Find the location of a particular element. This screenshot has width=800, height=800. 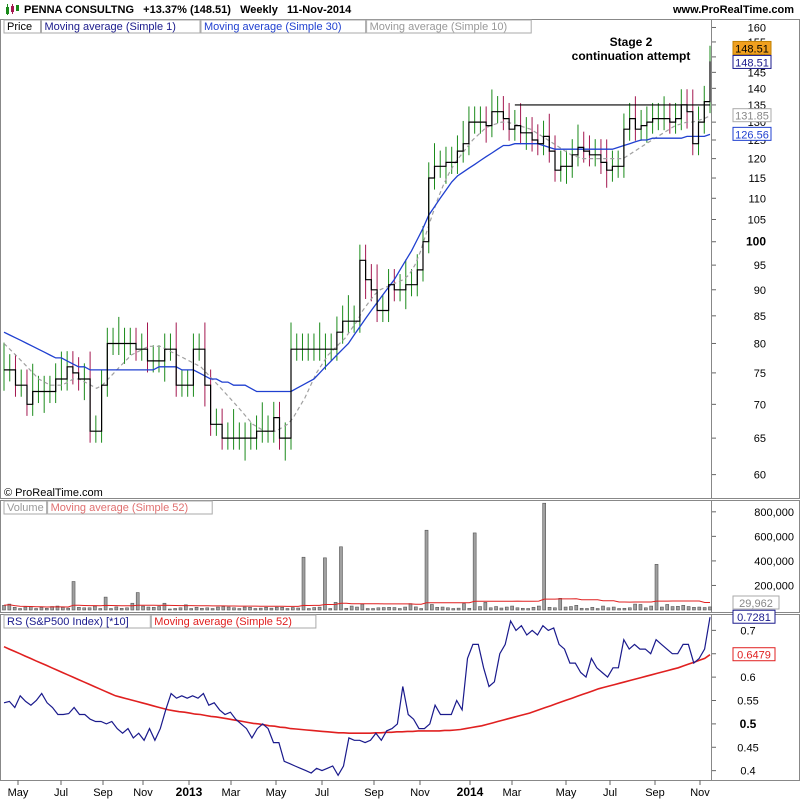

price-tick-label: 95 is located at coordinates (760, 266).